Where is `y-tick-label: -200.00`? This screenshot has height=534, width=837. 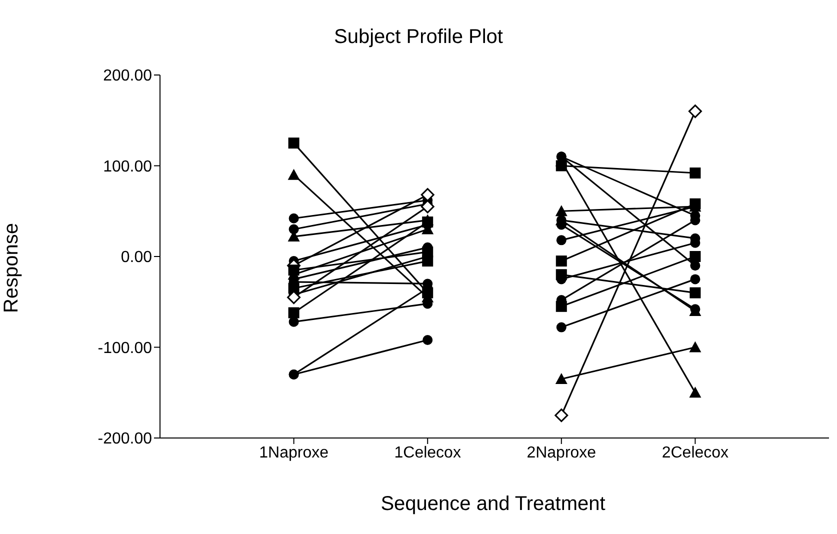 y-tick-label: -200.00 is located at coordinates (125, 439).